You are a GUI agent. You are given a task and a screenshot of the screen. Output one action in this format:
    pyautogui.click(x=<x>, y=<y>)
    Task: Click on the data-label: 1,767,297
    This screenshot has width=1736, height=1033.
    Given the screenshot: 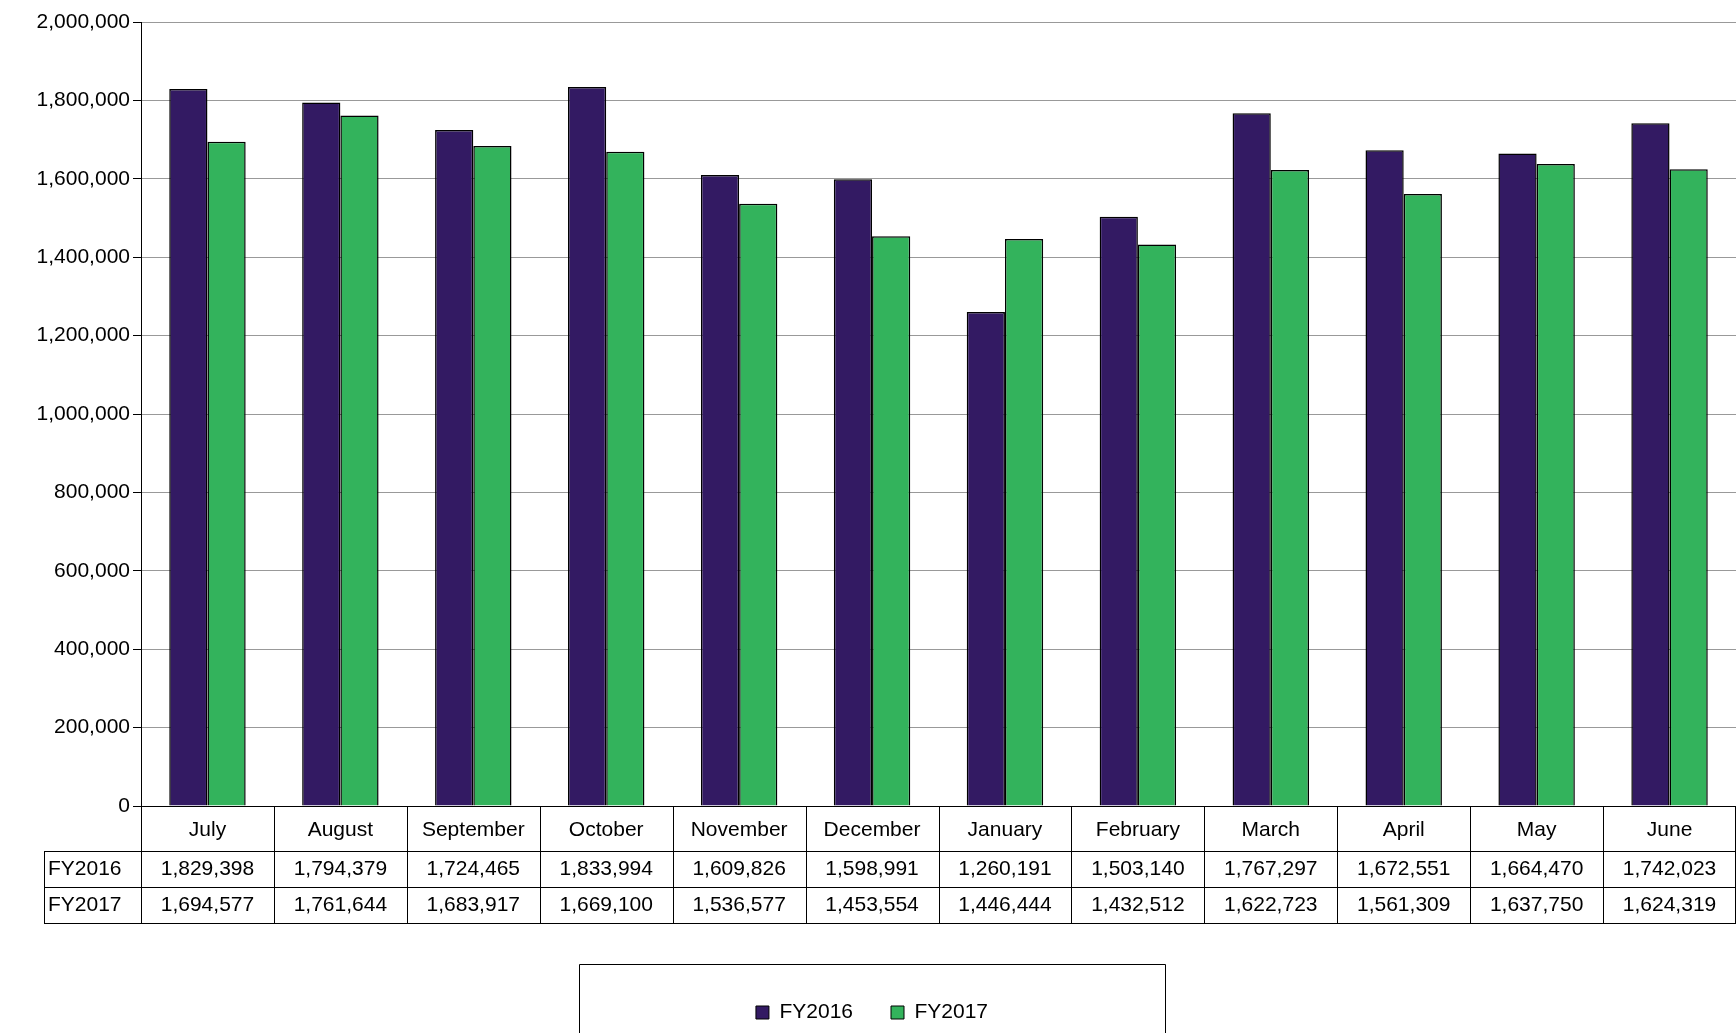 What is the action you would take?
    pyautogui.click(x=1271, y=867)
    